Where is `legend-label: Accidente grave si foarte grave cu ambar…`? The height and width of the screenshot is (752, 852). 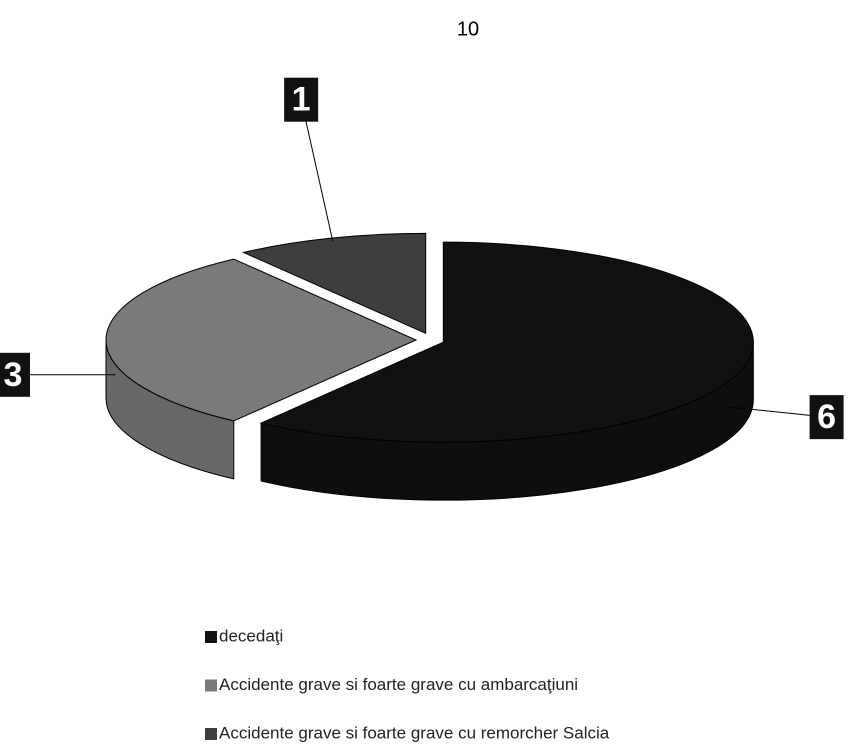
legend-label: Accidente grave si foarte grave cu ambar… is located at coordinates (398, 684).